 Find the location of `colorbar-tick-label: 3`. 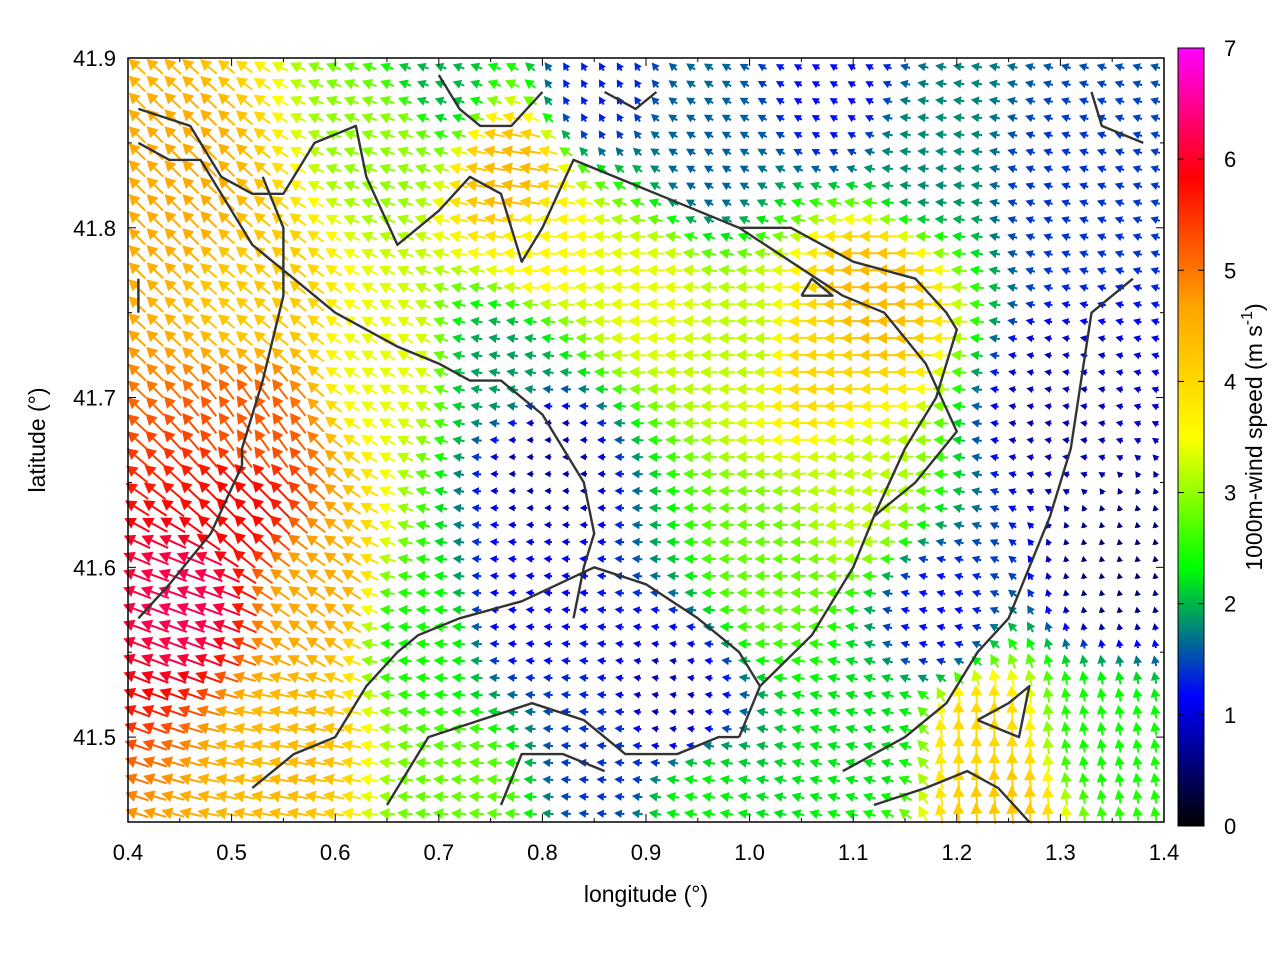

colorbar-tick-label: 3 is located at coordinates (1230, 493).